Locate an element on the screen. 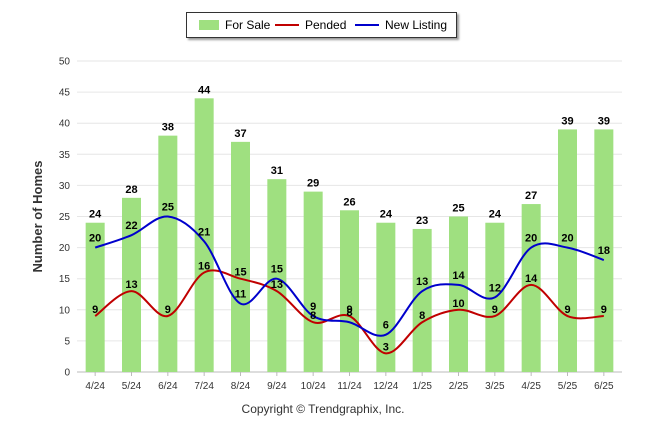 The width and height of the screenshot is (646, 439). x-tick-label: 11/24 is located at coordinates (349, 386).